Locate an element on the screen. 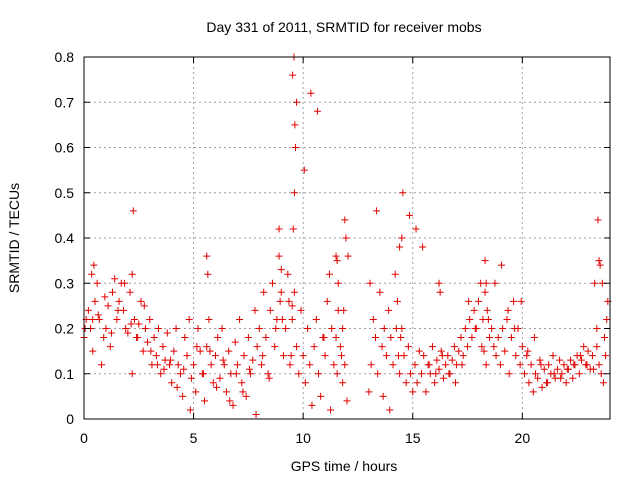 The height and width of the screenshot is (480, 640). x-tick-label: 15 is located at coordinates (413, 438).